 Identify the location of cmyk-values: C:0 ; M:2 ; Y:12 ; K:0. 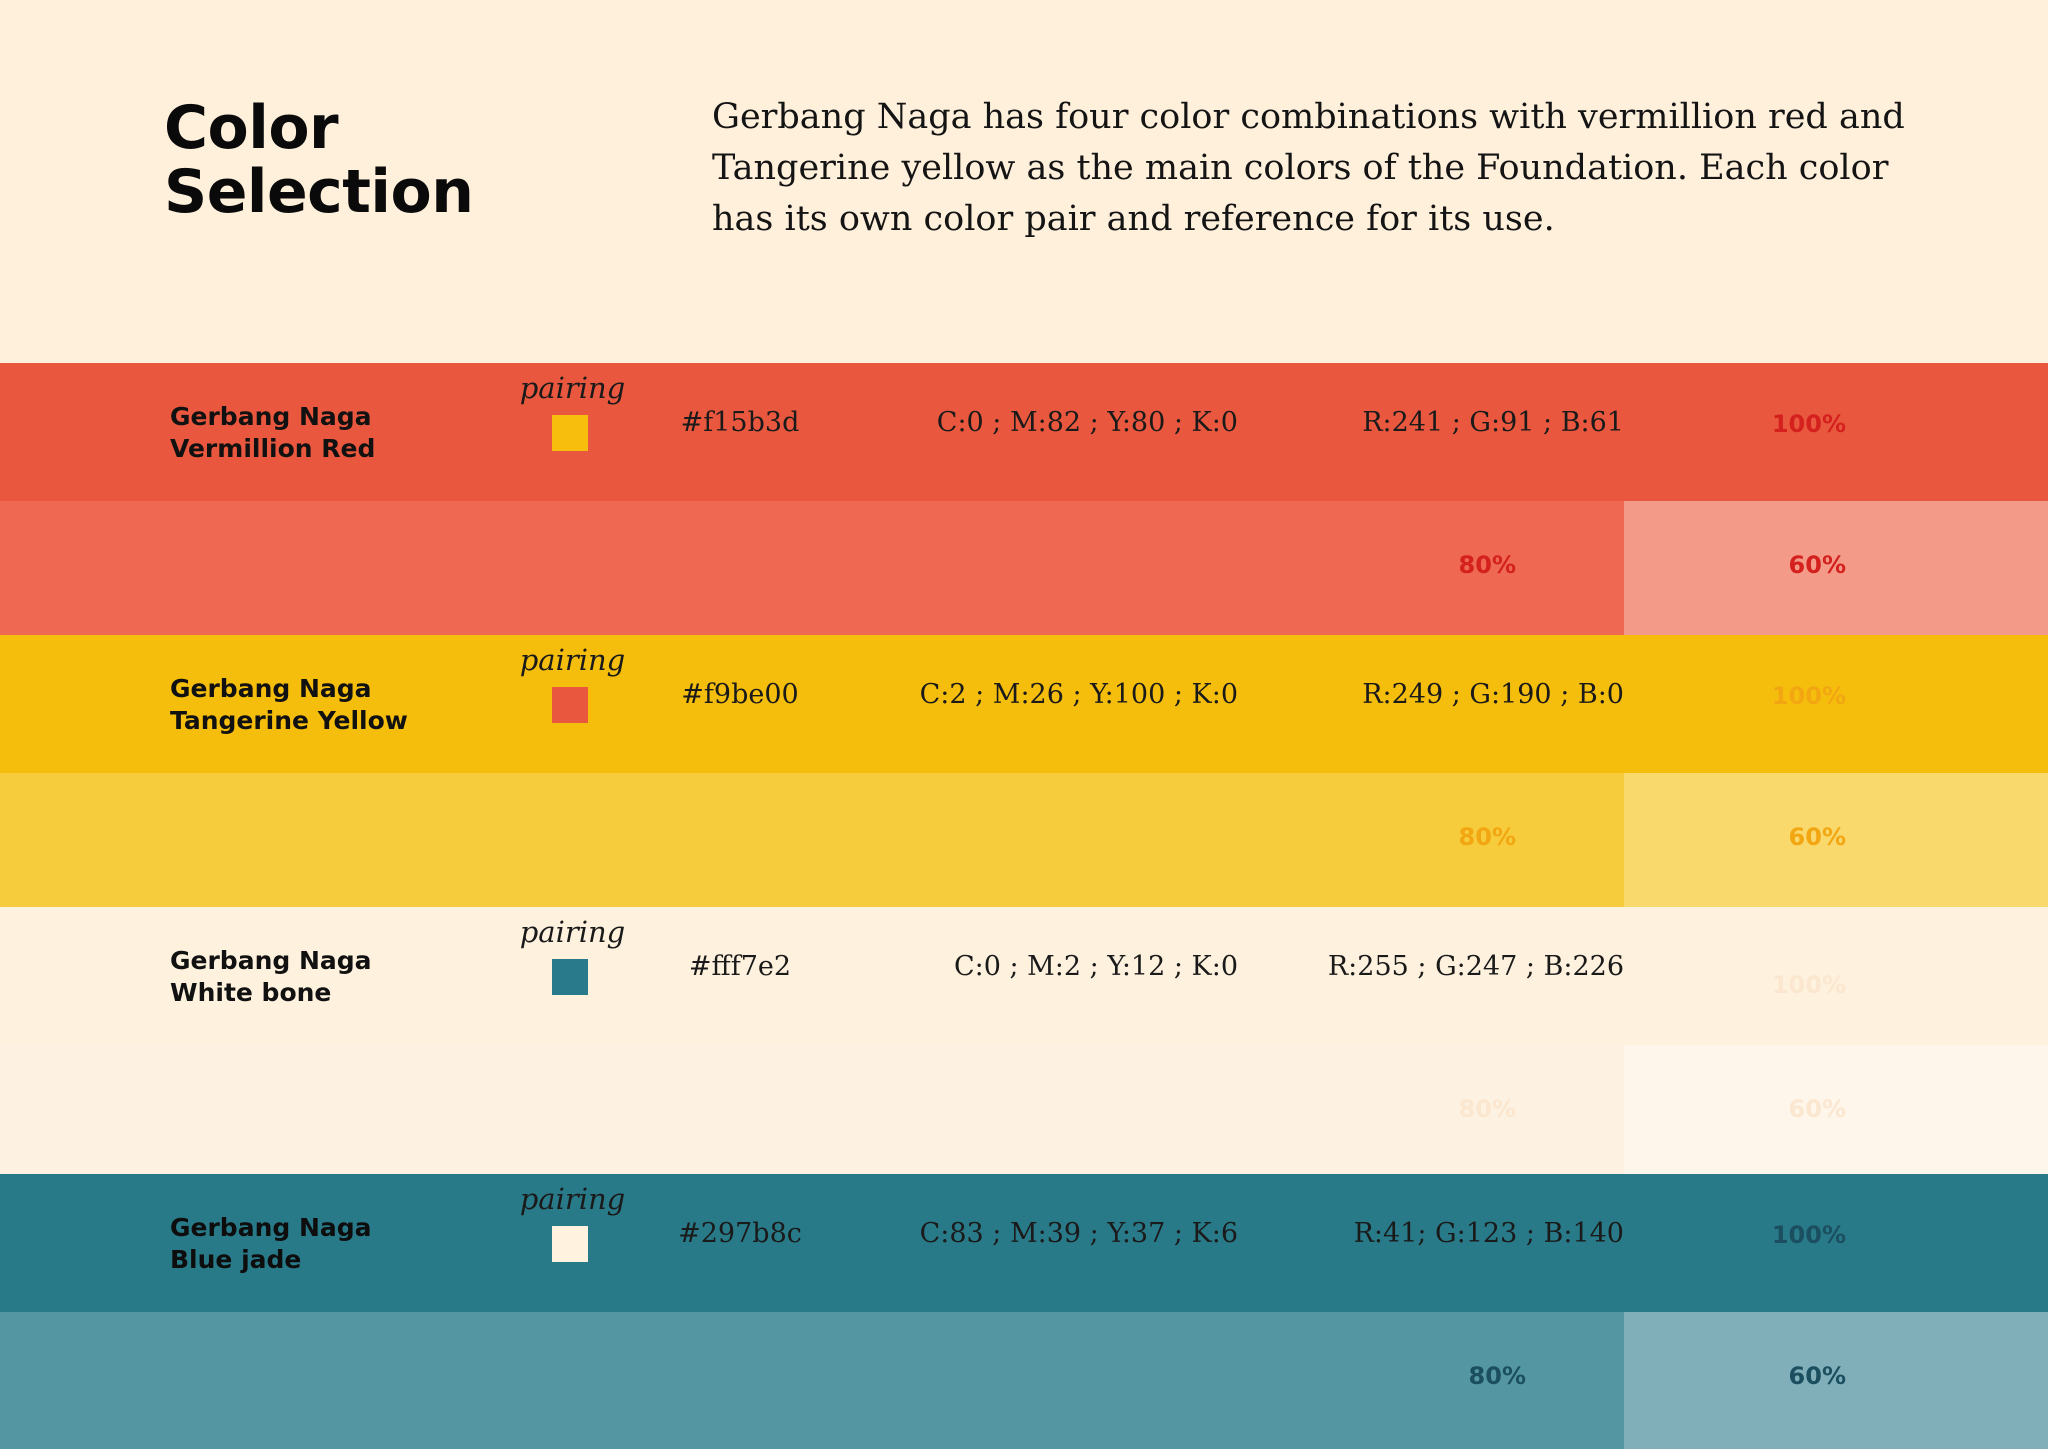
(1095, 966).